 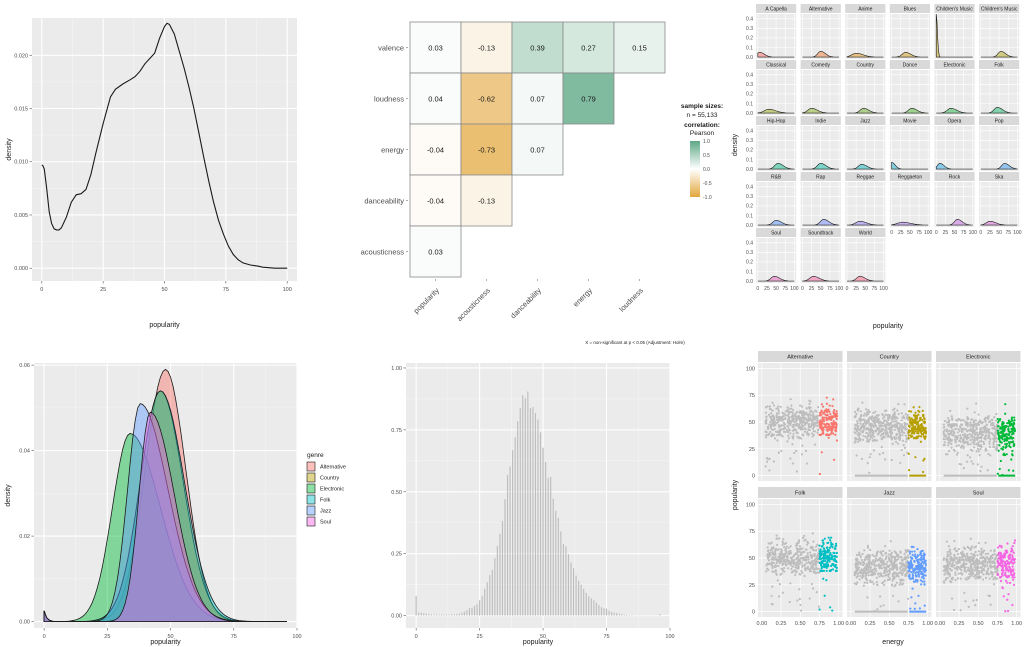 I want to click on facet-density-area, so click(x=865, y=111).